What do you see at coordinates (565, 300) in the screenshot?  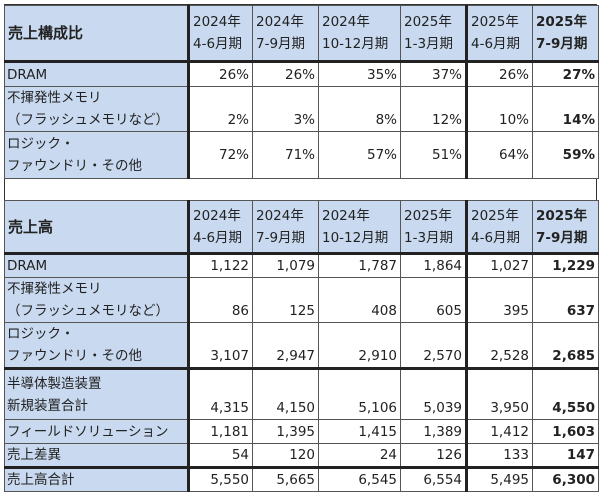 I see `value-cell: 637` at bounding box center [565, 300].